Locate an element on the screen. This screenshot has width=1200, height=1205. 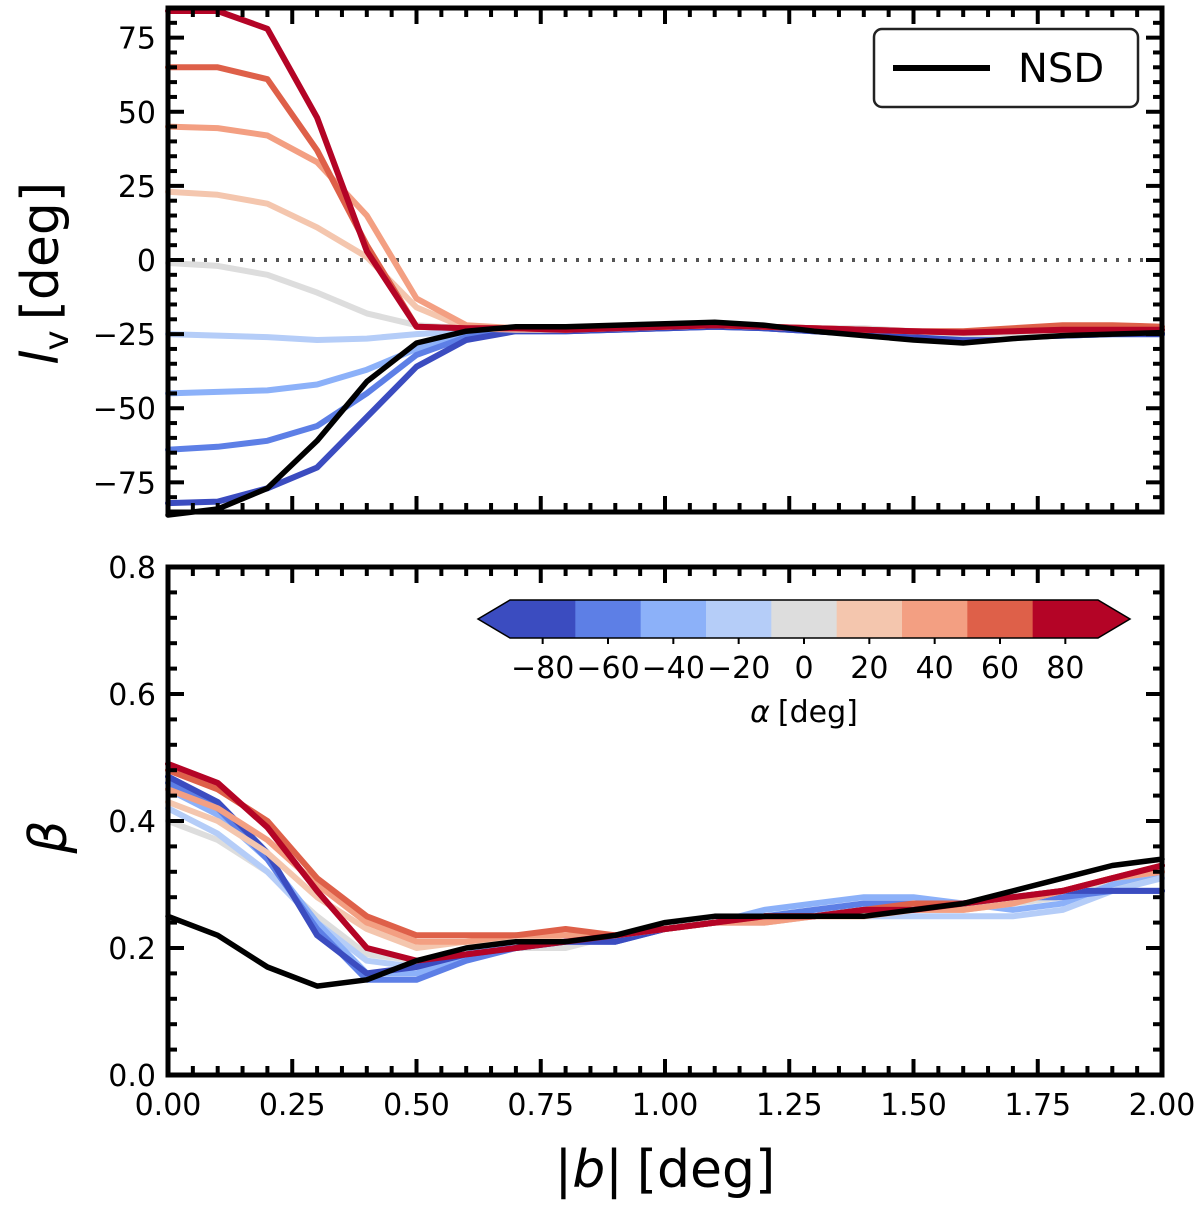
colorbar-label: α [deg] is located at coordinates (804, 712).